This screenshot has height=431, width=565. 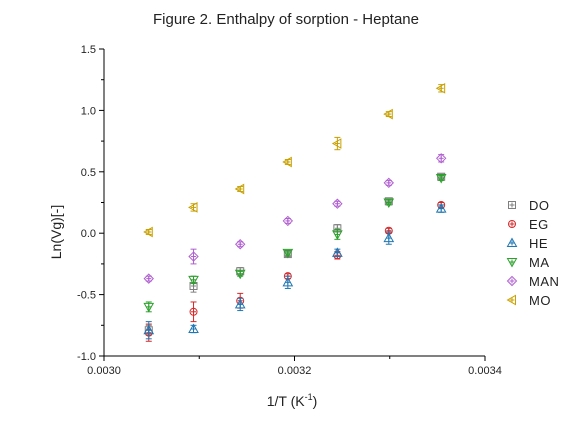 What do you see at coordinates (86, 357) in the screenshot?
I see `y-tick-label: -1.0` at bounding box center [86, 357].